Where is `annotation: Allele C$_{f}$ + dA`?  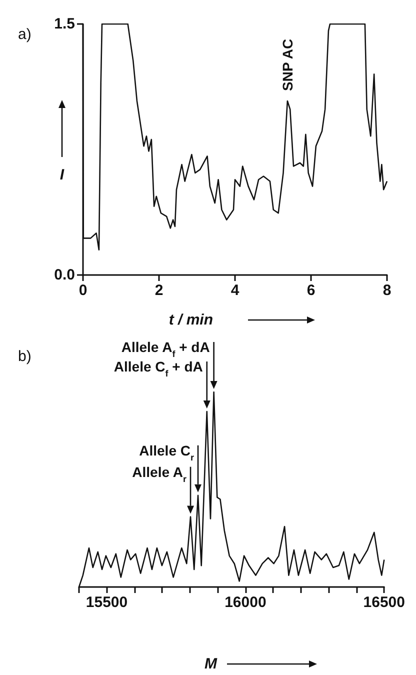 annotation: Allele C$_{f}$ + dA is located at coordinates (158, 368).